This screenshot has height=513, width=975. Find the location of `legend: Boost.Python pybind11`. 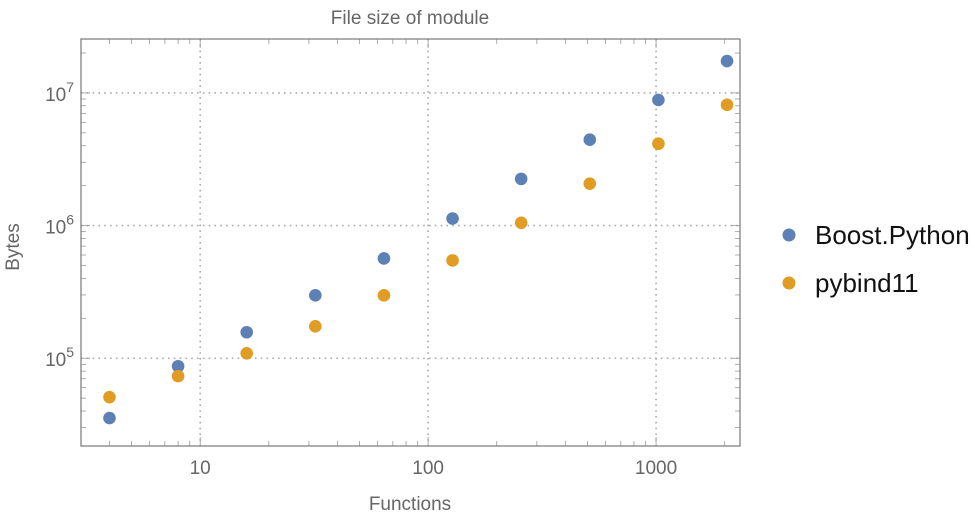

legend: Boost.Python pybind11 is located at coordinates (876, 259).